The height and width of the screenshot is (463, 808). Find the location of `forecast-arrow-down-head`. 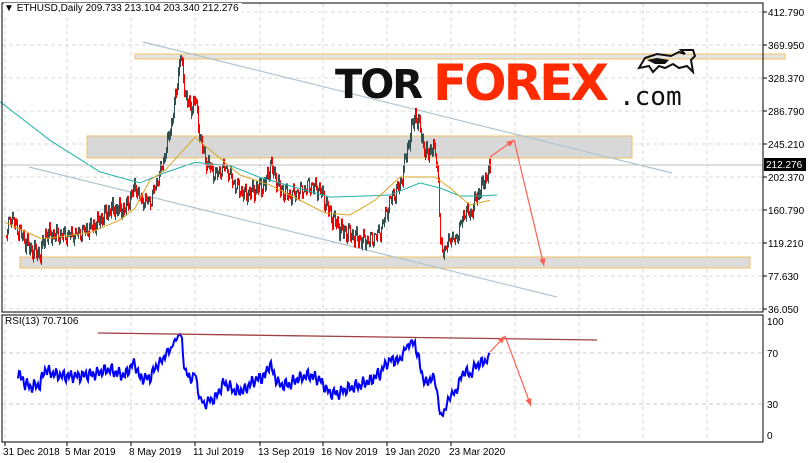

forecast-arrow-down-head is located at coordinates (542, 262).